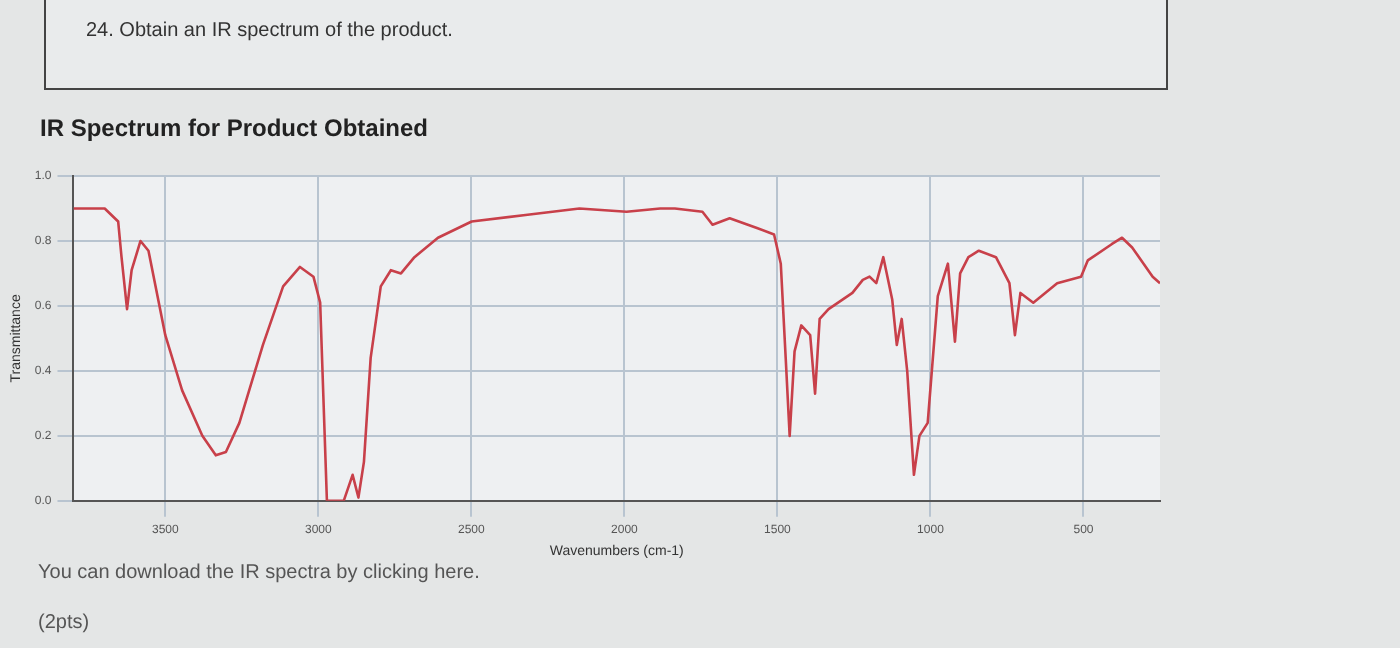 The width and height of the screenshot is (1400, 648). Describe the element at coordinates (269, 31) in the screenshot. I see `text: 24. Obtain an IR spectrum of the product.` at that location.